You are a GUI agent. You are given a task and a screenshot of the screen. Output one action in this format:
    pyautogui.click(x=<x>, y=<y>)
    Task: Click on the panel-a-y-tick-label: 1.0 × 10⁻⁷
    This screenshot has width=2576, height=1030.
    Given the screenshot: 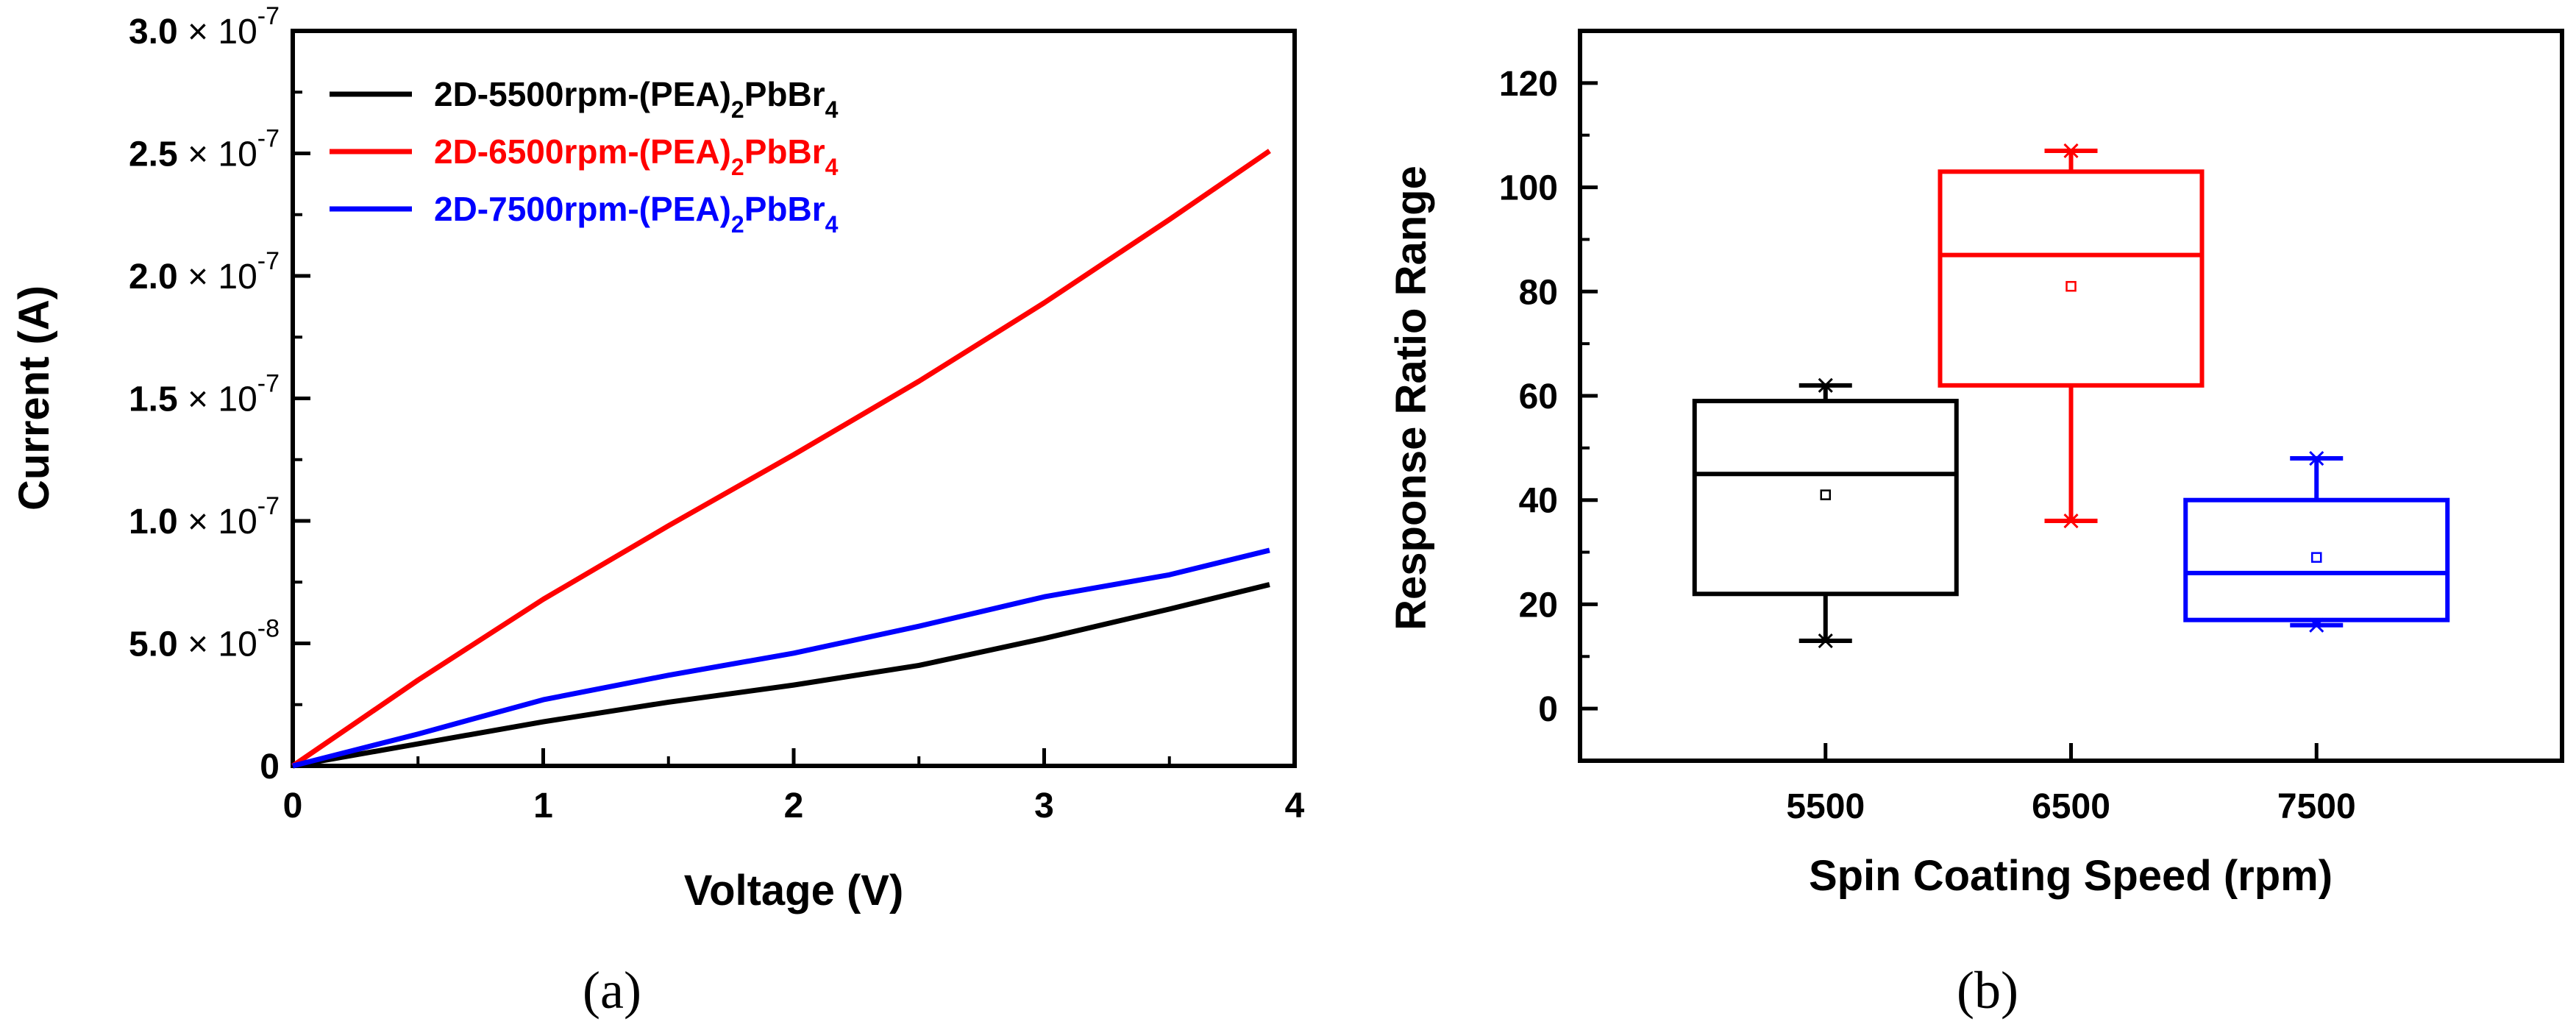 What is the action you would take?
    pyautogui.click(x=204, y=517)
    